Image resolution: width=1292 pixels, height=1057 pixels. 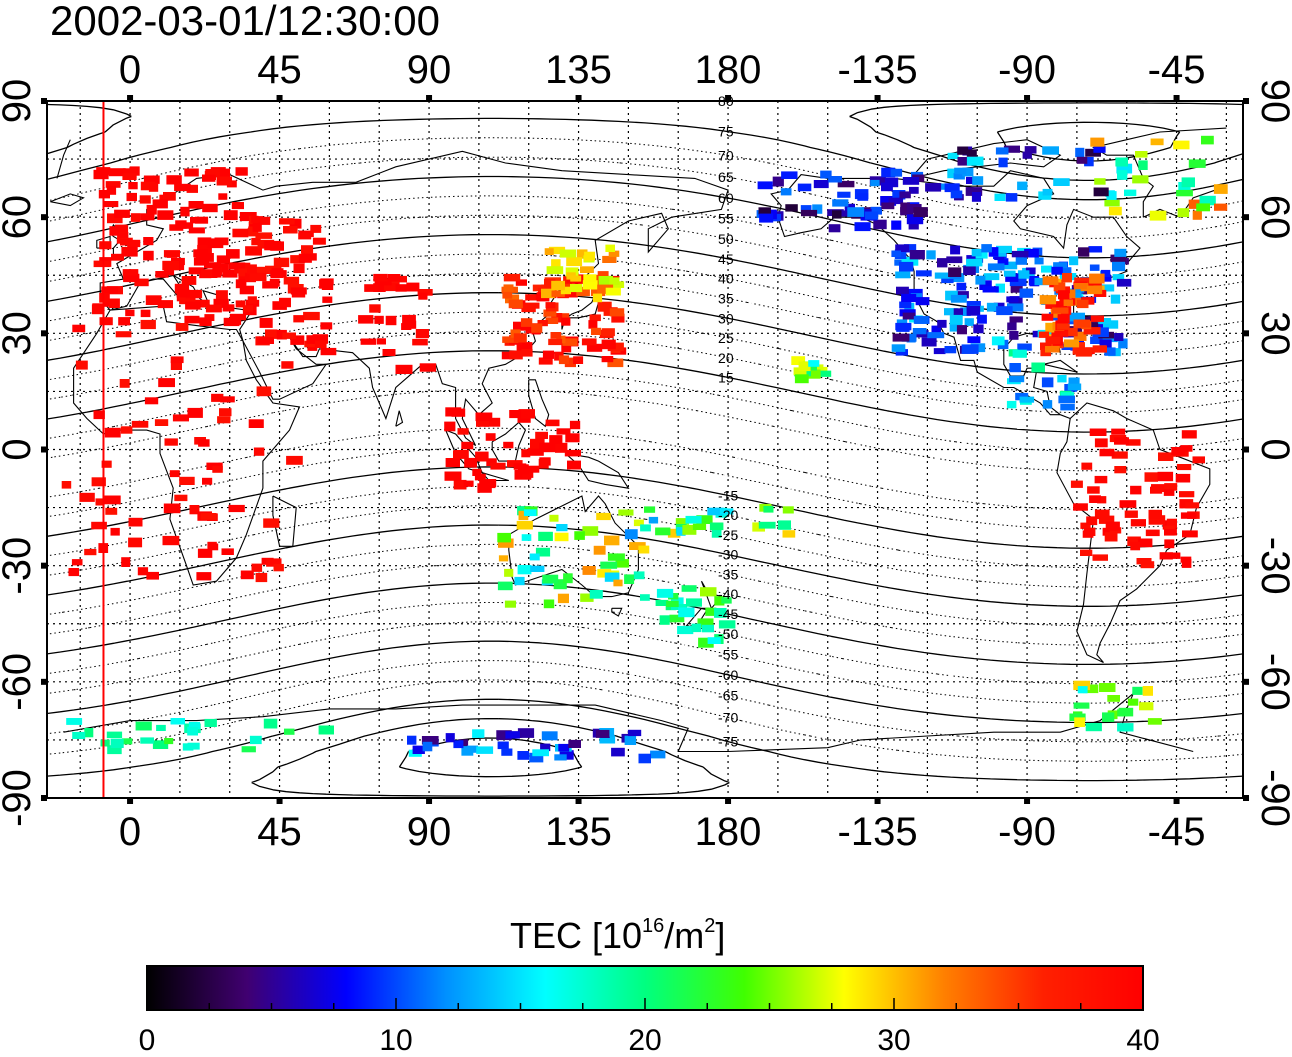 I want to click on mlat-label: 35, so click(x=726, y=299).